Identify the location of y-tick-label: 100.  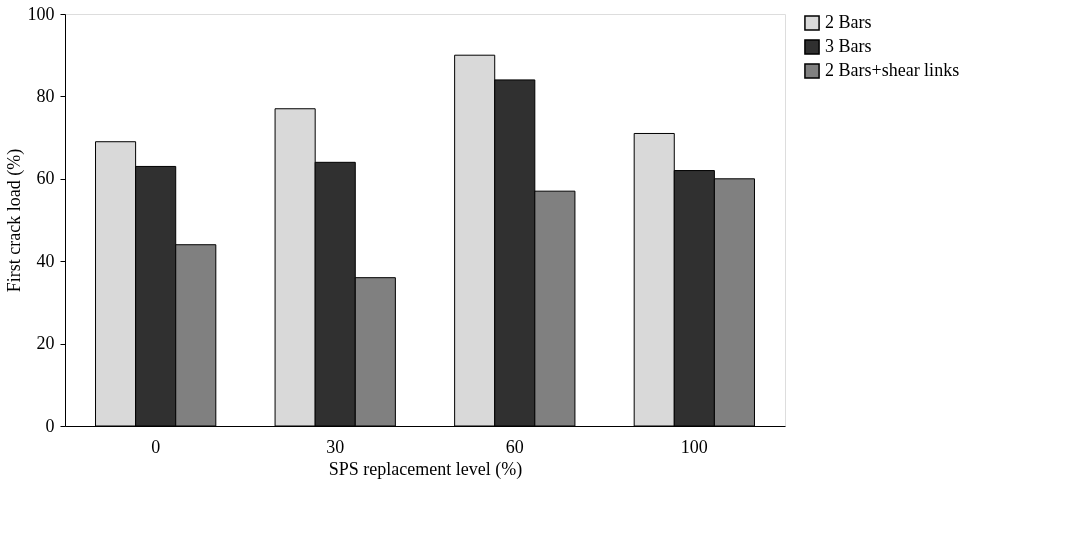
(41, 13).